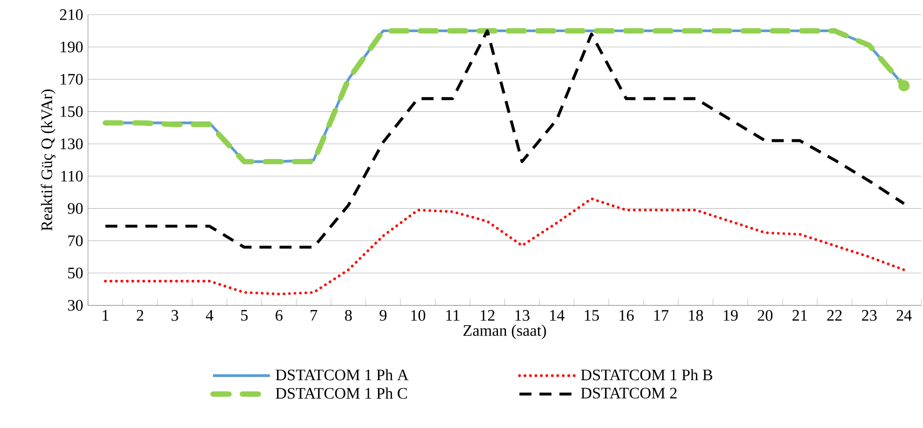 The width and height of the screenshot is (923, 428). Describe the element at coordinates (557, 315) in the screenshot. I see `x-tick-label: 14` at that location.